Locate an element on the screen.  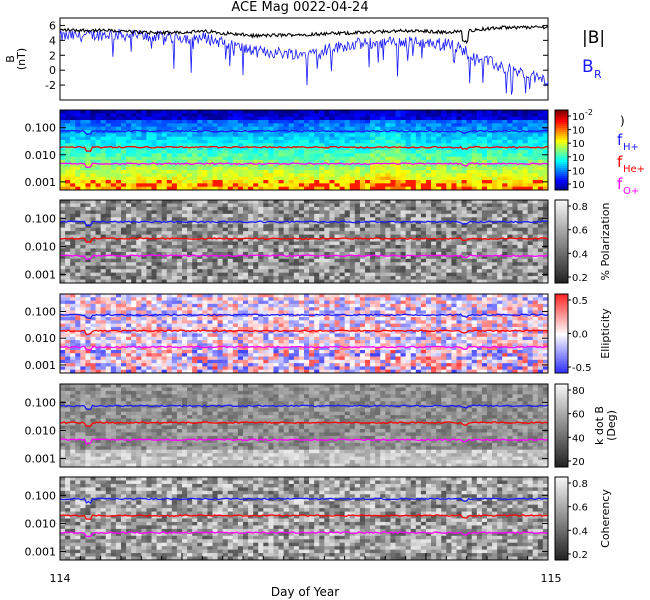
kdotb-plot-frame is located at coordinates (304, 425).